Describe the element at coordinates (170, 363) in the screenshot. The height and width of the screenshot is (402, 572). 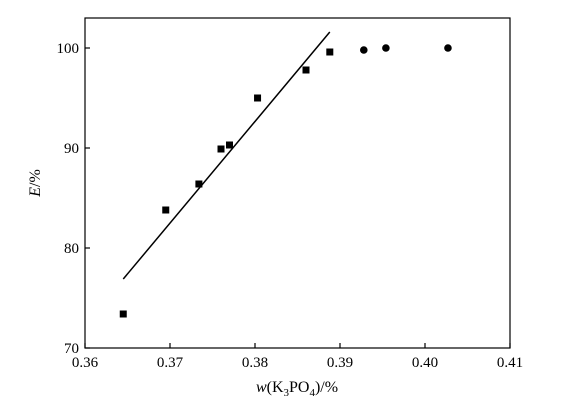
I see `x-tick-label: 0.37` at that location.